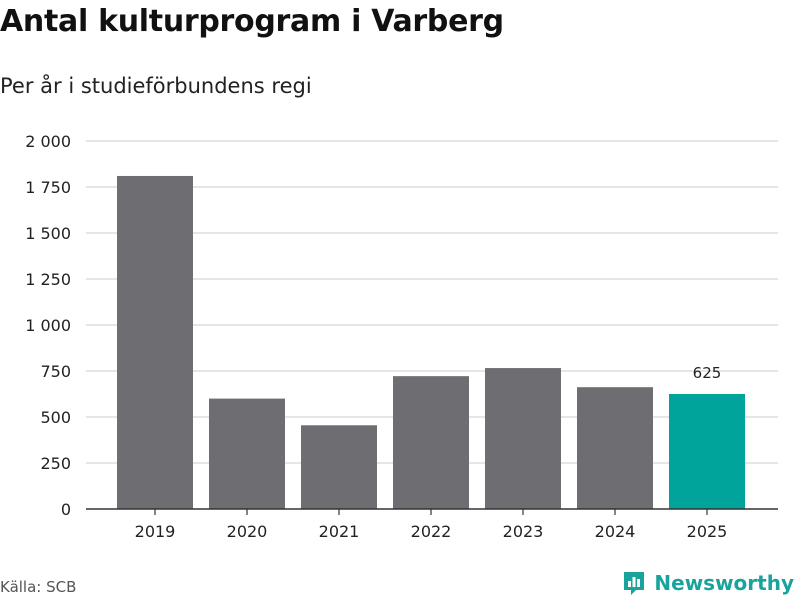 Image resolution: width=800 pixels, height=600 pixels. What do you see at coordinates (523, 438) in the screenshot?
I see `bar-2023` at bounding box center [523, 438].